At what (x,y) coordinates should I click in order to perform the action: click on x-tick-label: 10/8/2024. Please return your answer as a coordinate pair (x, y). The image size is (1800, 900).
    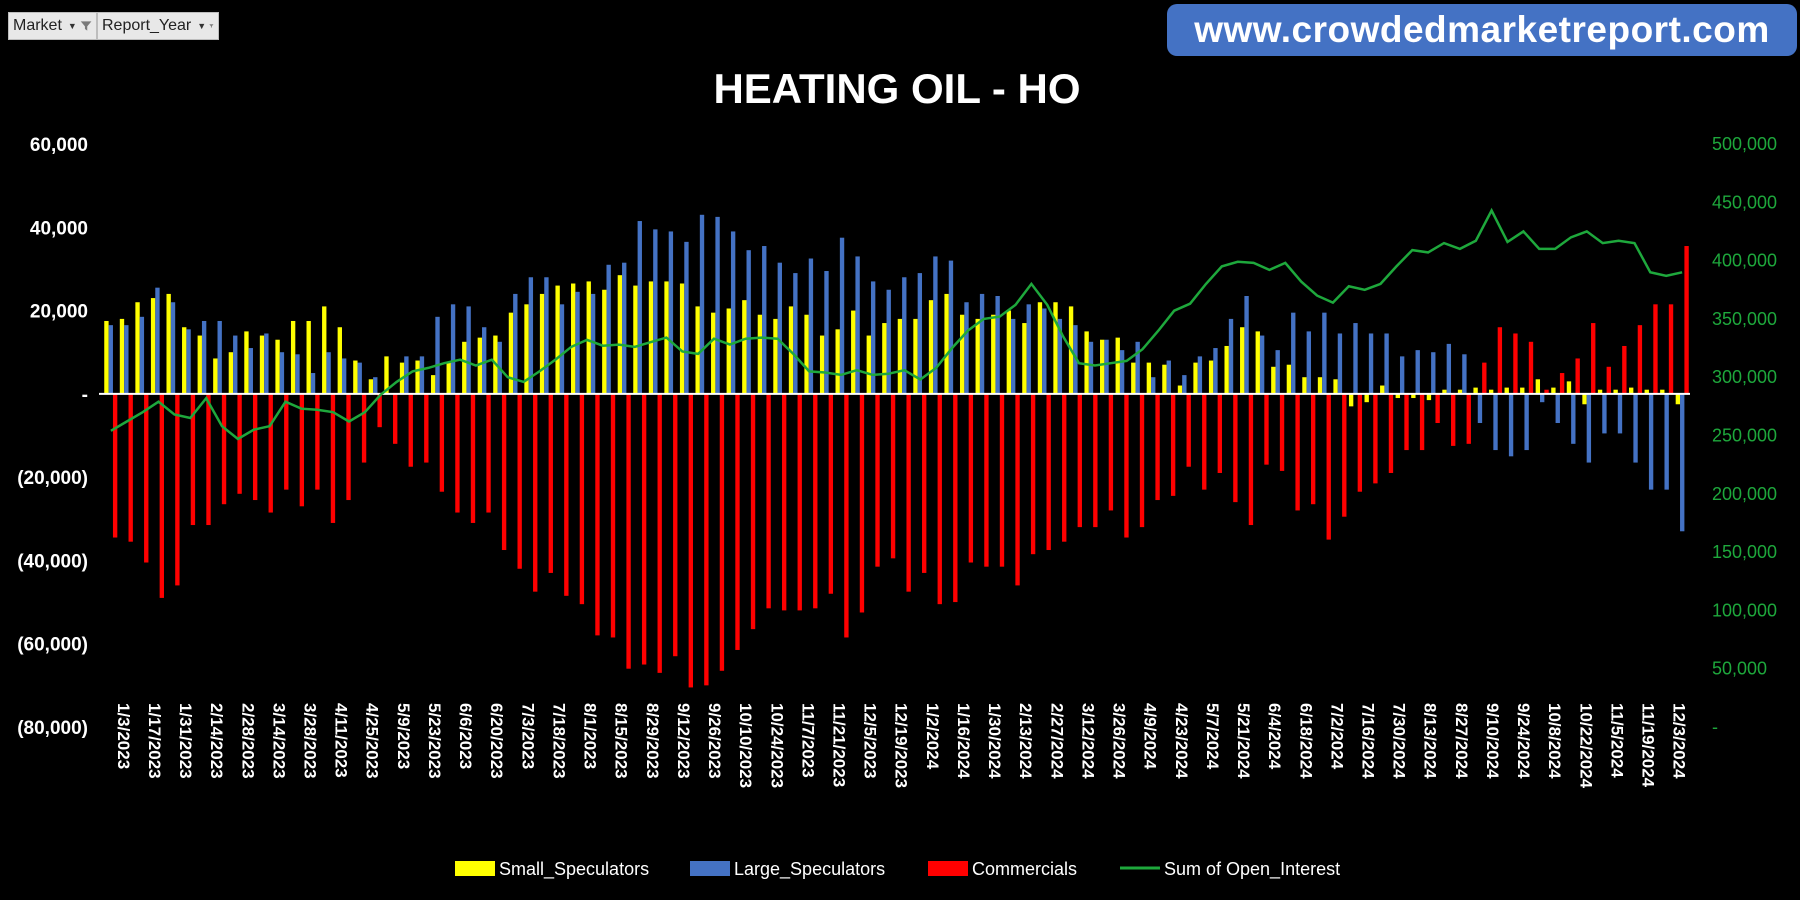
    Looking at the image, I should click on (1554, 741).